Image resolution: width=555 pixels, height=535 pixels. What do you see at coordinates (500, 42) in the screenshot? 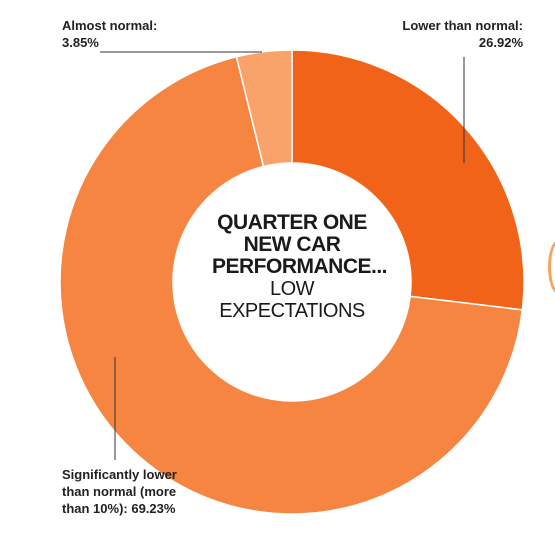
I see `label-lower-than-normal-value: 26.92%` at bounding box center [500, 42].